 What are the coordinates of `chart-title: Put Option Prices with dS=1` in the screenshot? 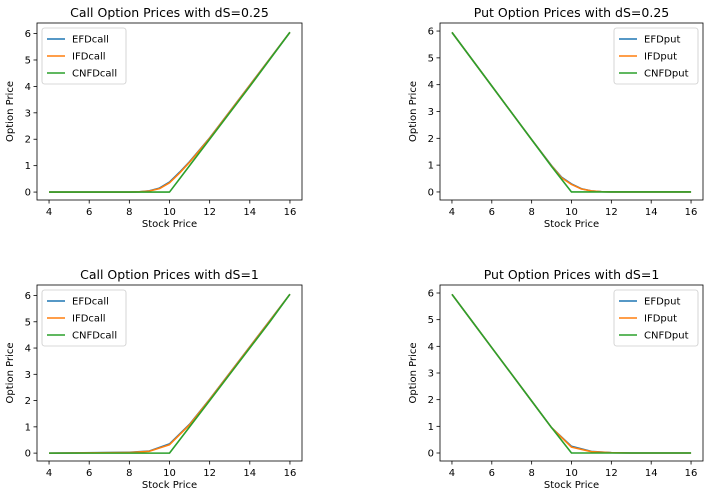 It's located at (572, 274).